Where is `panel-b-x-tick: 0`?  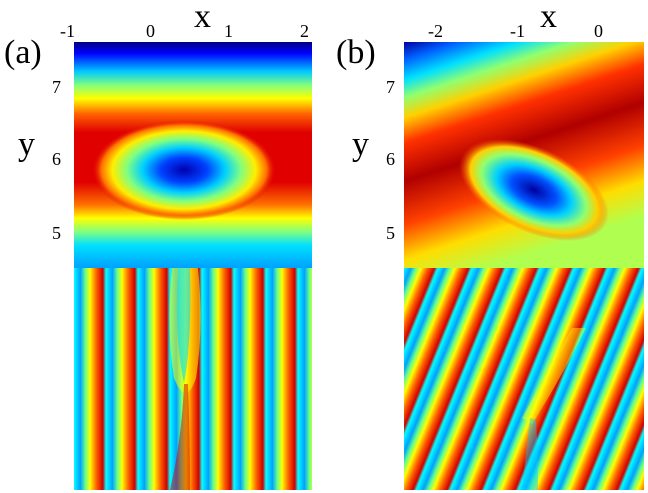 panel-b-x-tick: 0 is located at coordinates (598, 31).